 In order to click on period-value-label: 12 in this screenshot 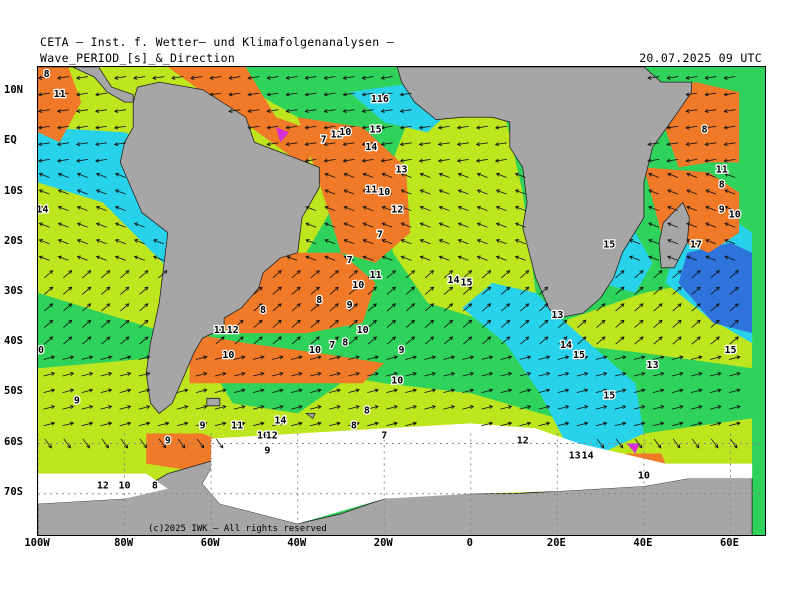, I will do `click(103, 486)`.